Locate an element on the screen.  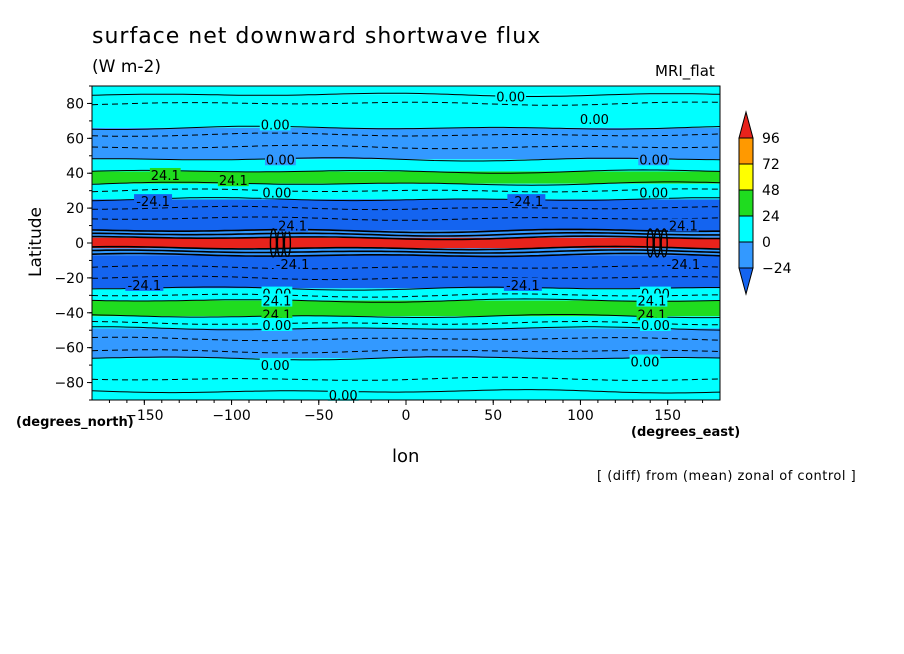
y-tick-label-20: 20 is located at coordinates (75, 209).